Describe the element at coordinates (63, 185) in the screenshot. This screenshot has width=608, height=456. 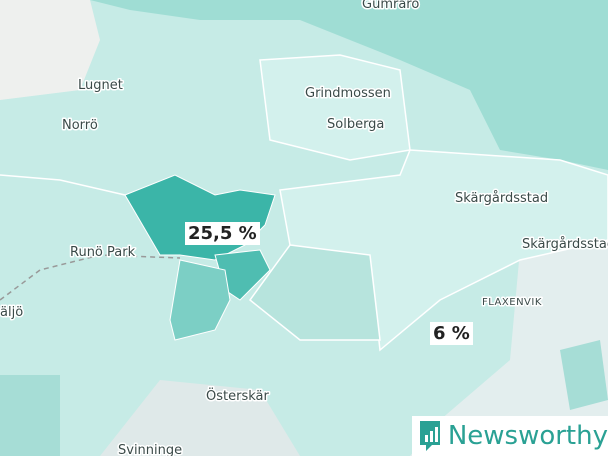
I see `border` at that location.